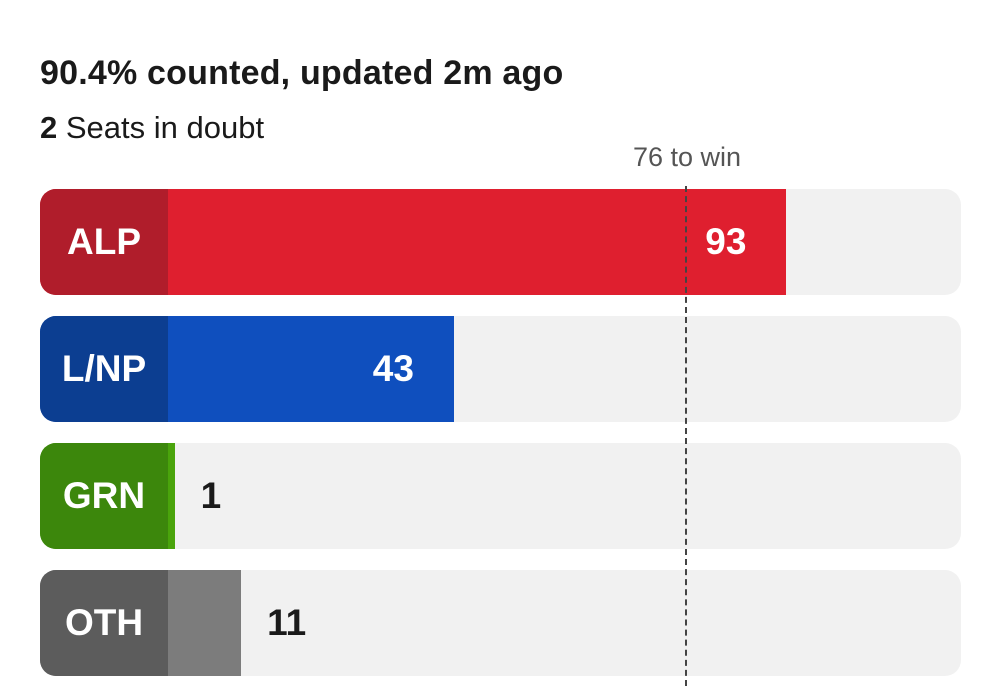 This screenshot has width=1000, height=691. What do you see at coordinates (104, 623) in the screenshot?
I see `party-label-oth: OTH` at bounding box center [104, 623].